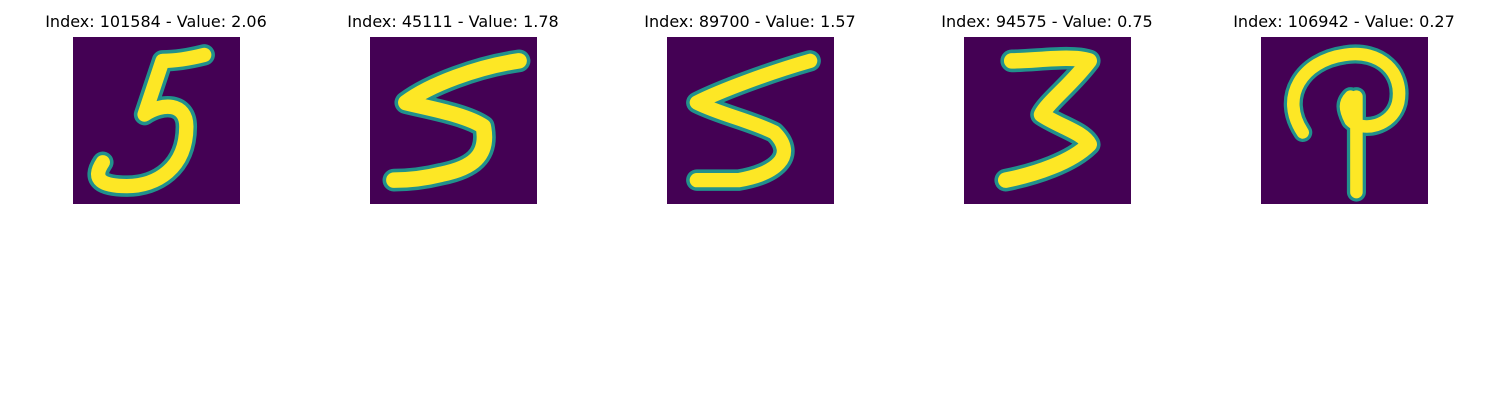 The width and height of the screenshot is (1500, 400). I want to click on panel-3: Index: 89700 - Value: 1.57, so click(750, 105).